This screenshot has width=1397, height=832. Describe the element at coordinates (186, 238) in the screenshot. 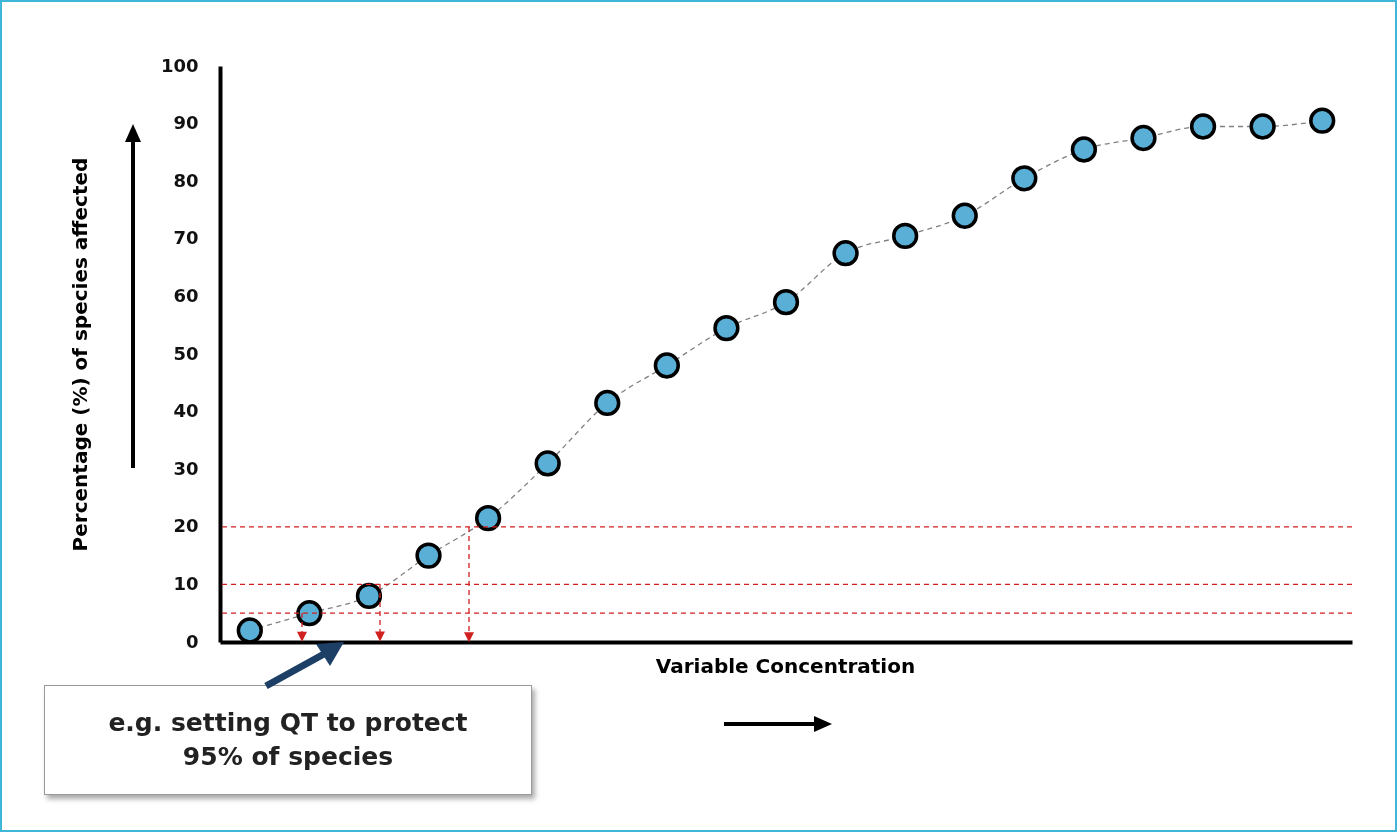

I see `y-tick-label: 70` at that location.